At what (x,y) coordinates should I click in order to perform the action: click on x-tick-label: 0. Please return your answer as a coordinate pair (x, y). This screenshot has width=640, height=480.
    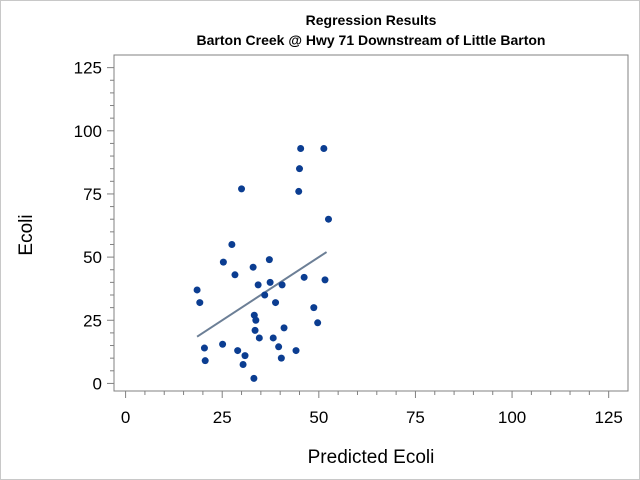
    Looking at the image, I should click on (125, 417).